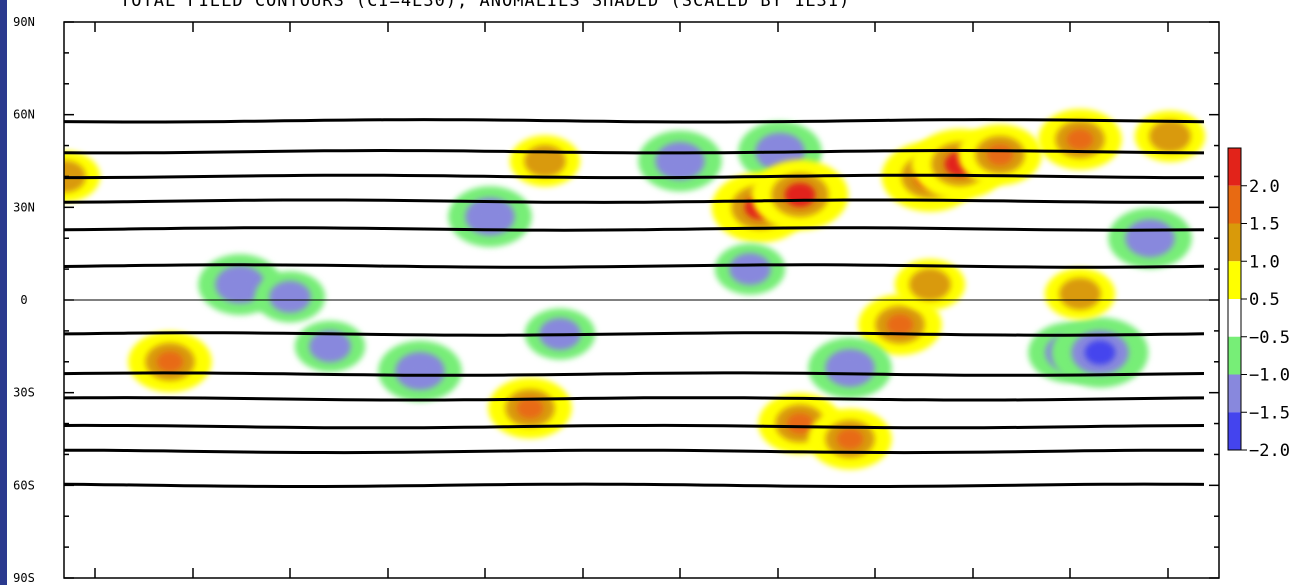  What do you see at coordinates (24, 115) in the screenshot?
I see `y-tick-label: 60N` at bounding box center [24, 115].